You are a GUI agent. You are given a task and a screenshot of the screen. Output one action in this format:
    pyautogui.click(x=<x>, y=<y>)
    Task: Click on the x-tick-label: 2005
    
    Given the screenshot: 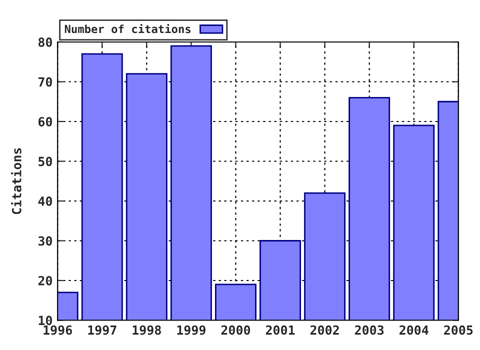 What is the action you would take?
    pyautogui.click(x=458, y=330)
    